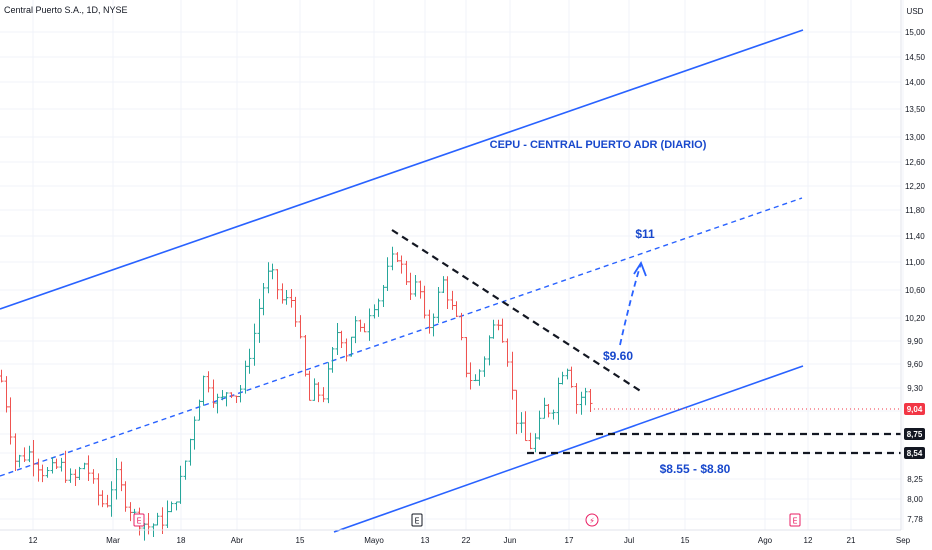 The width and height of the screenshot is (932, 550). I want to click on price-tick-label: 12,20, so click(915, 186).